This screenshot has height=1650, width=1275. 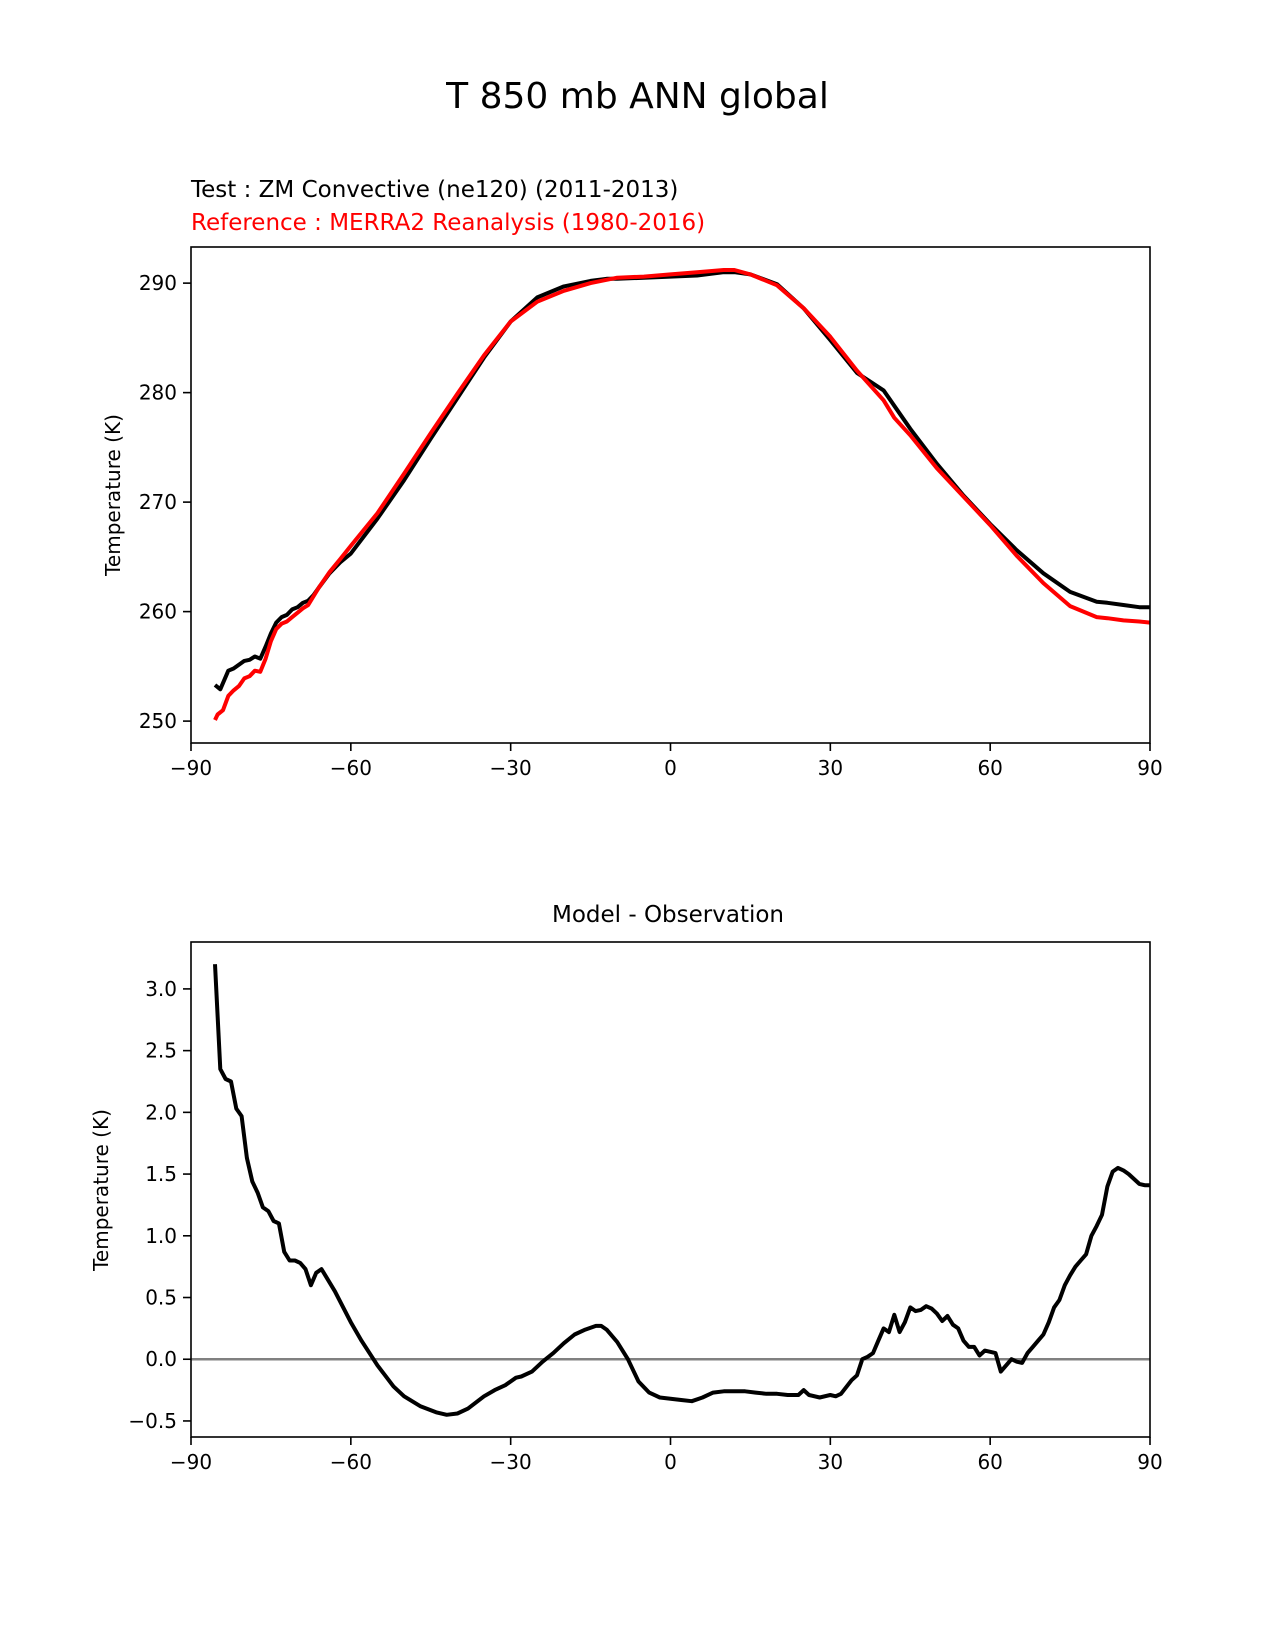 I want to click on y-tick-label: 280, so click(x=158, y=393).